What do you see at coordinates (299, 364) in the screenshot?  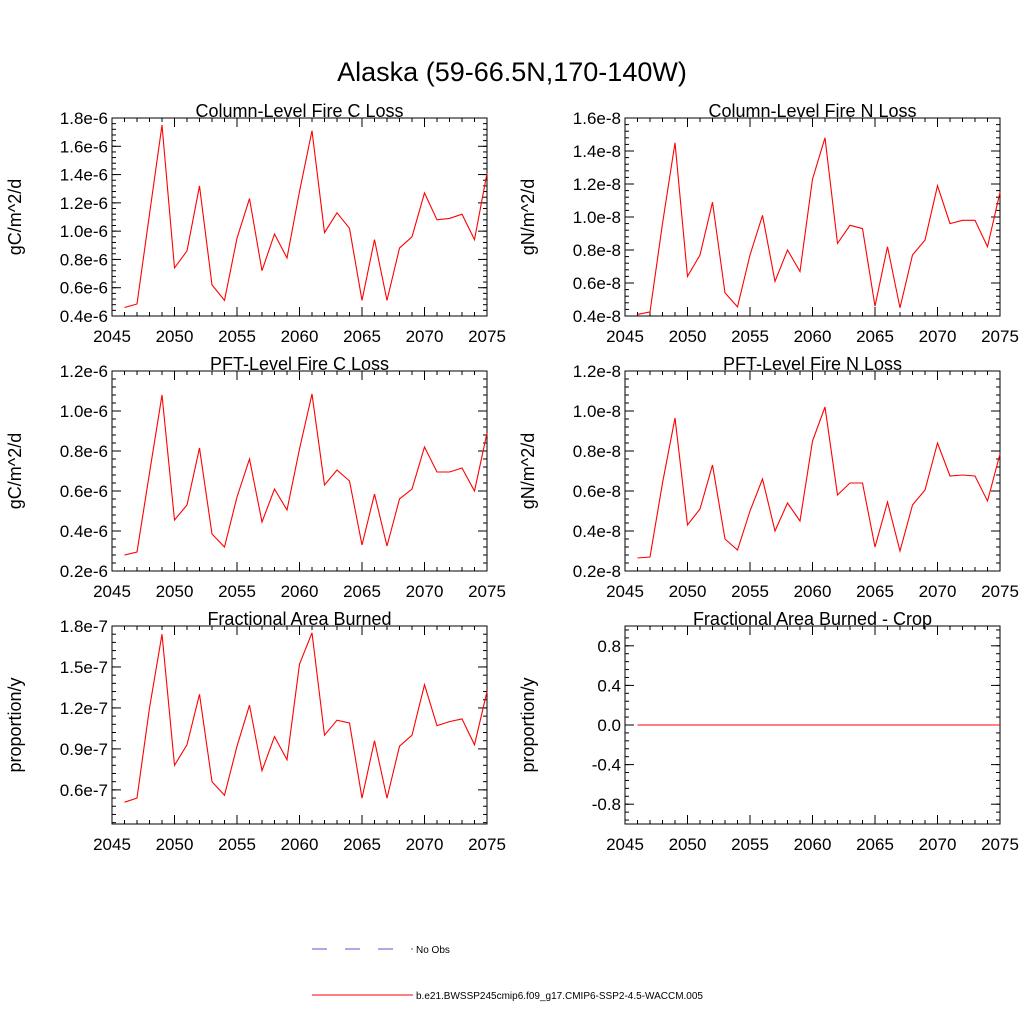 I see `panel-title: PFT-Level Fire C Loss` at bounding box center [299, 364].